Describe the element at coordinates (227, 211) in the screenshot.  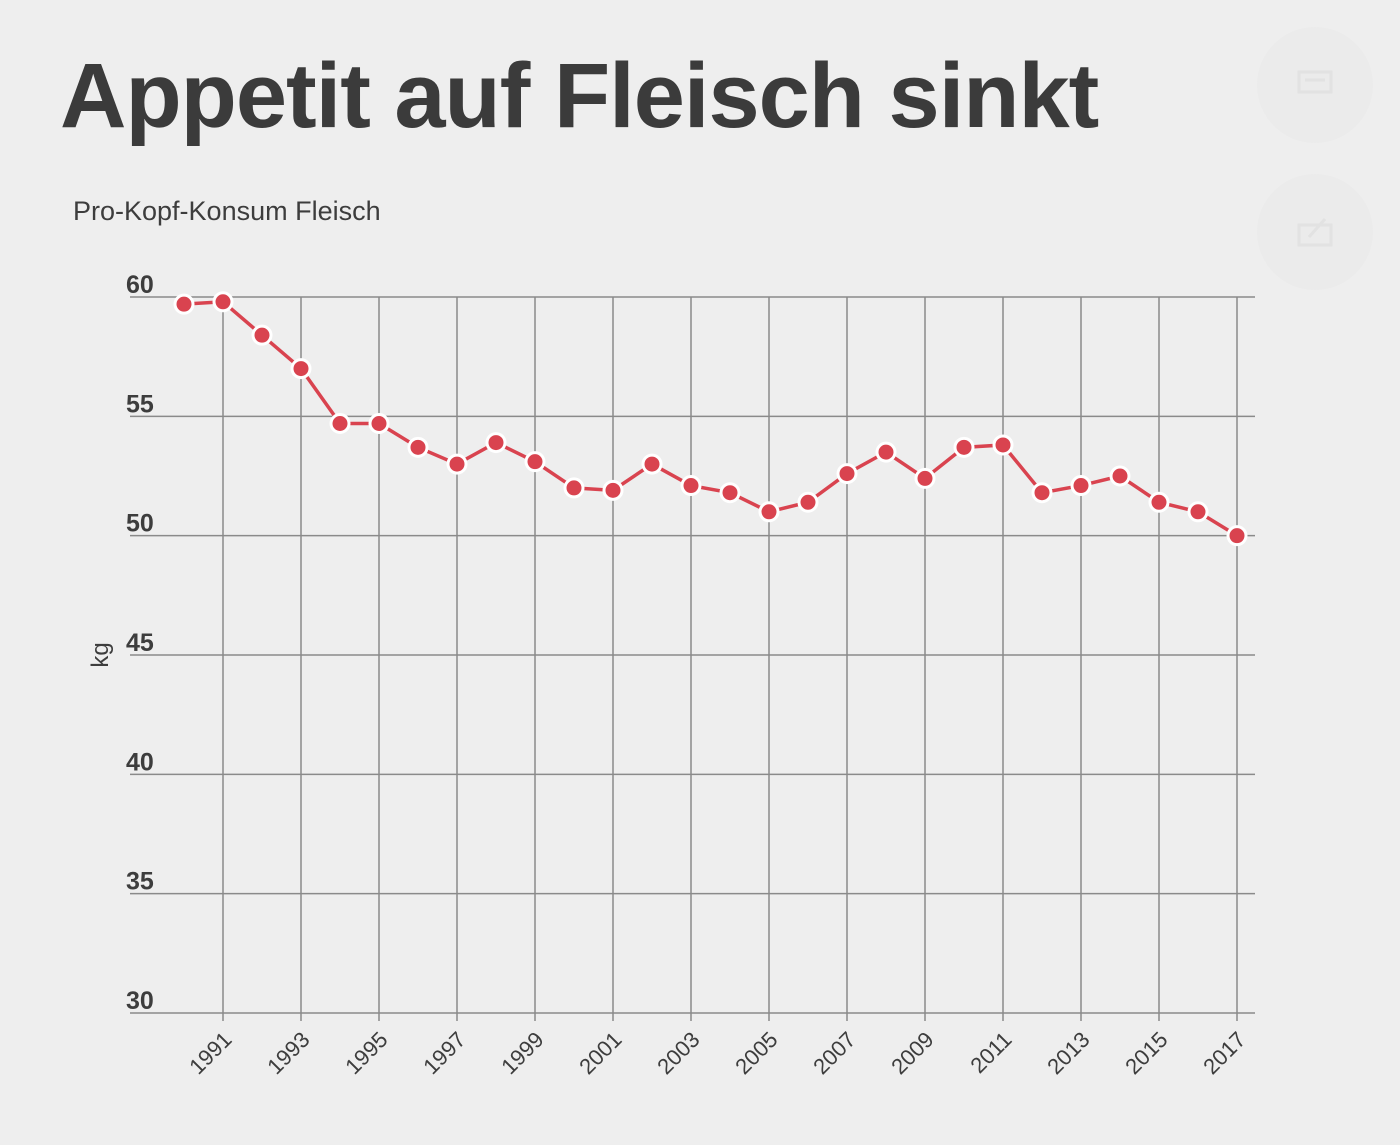
I see `chart-subtitle: Pro-Kopf-Konsum Fleisch` at that location.